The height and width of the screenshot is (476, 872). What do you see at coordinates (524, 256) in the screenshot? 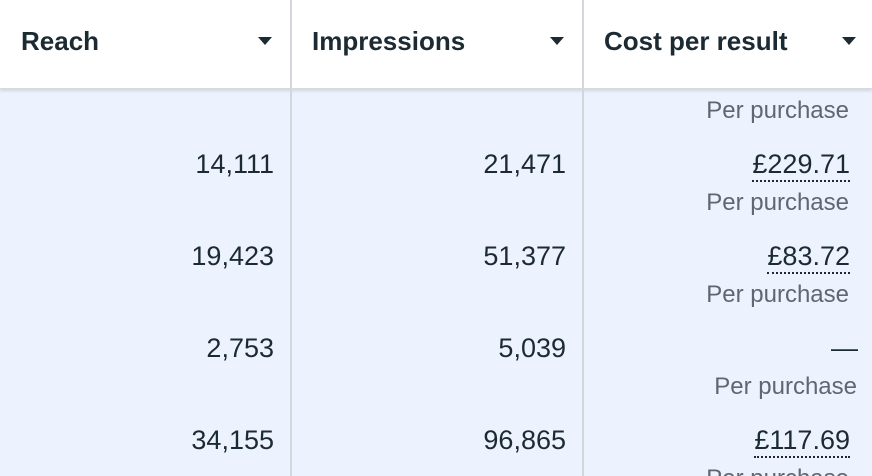
I see `impressions-cell: 51,377` at bounding box center [524, 256].